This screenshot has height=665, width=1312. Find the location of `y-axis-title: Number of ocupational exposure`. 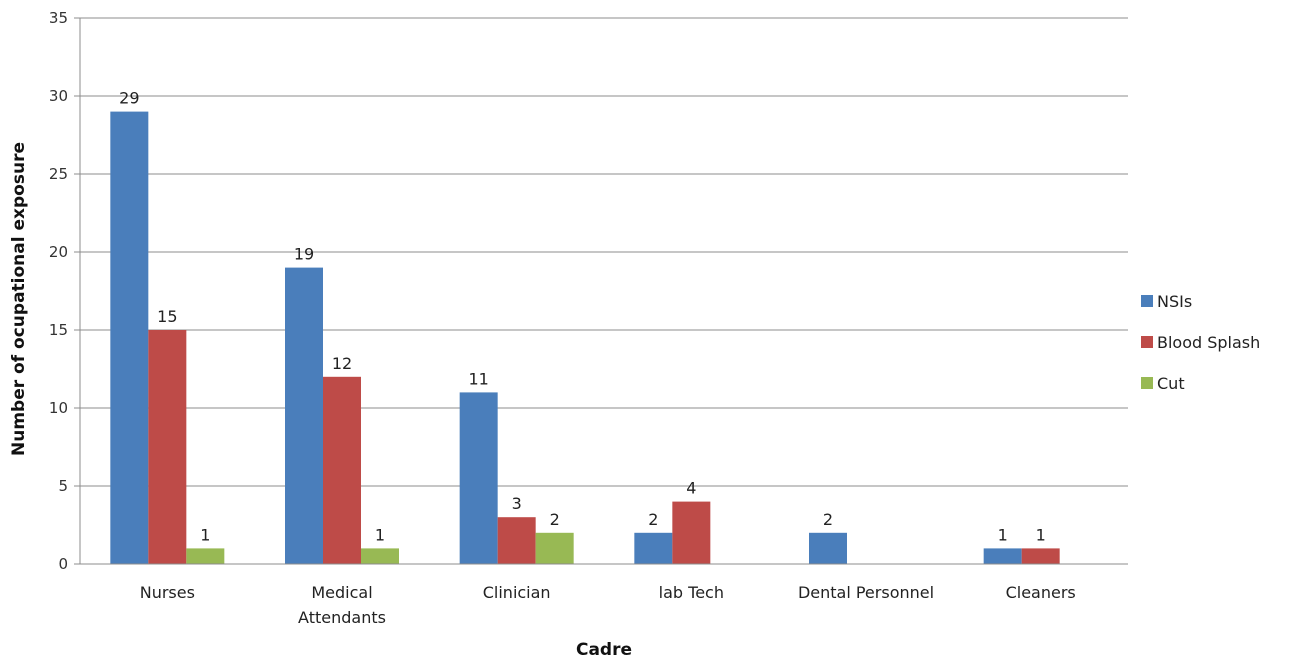

y-axis-title: Number of ocupational exposure is located at coordinates (19, 299).